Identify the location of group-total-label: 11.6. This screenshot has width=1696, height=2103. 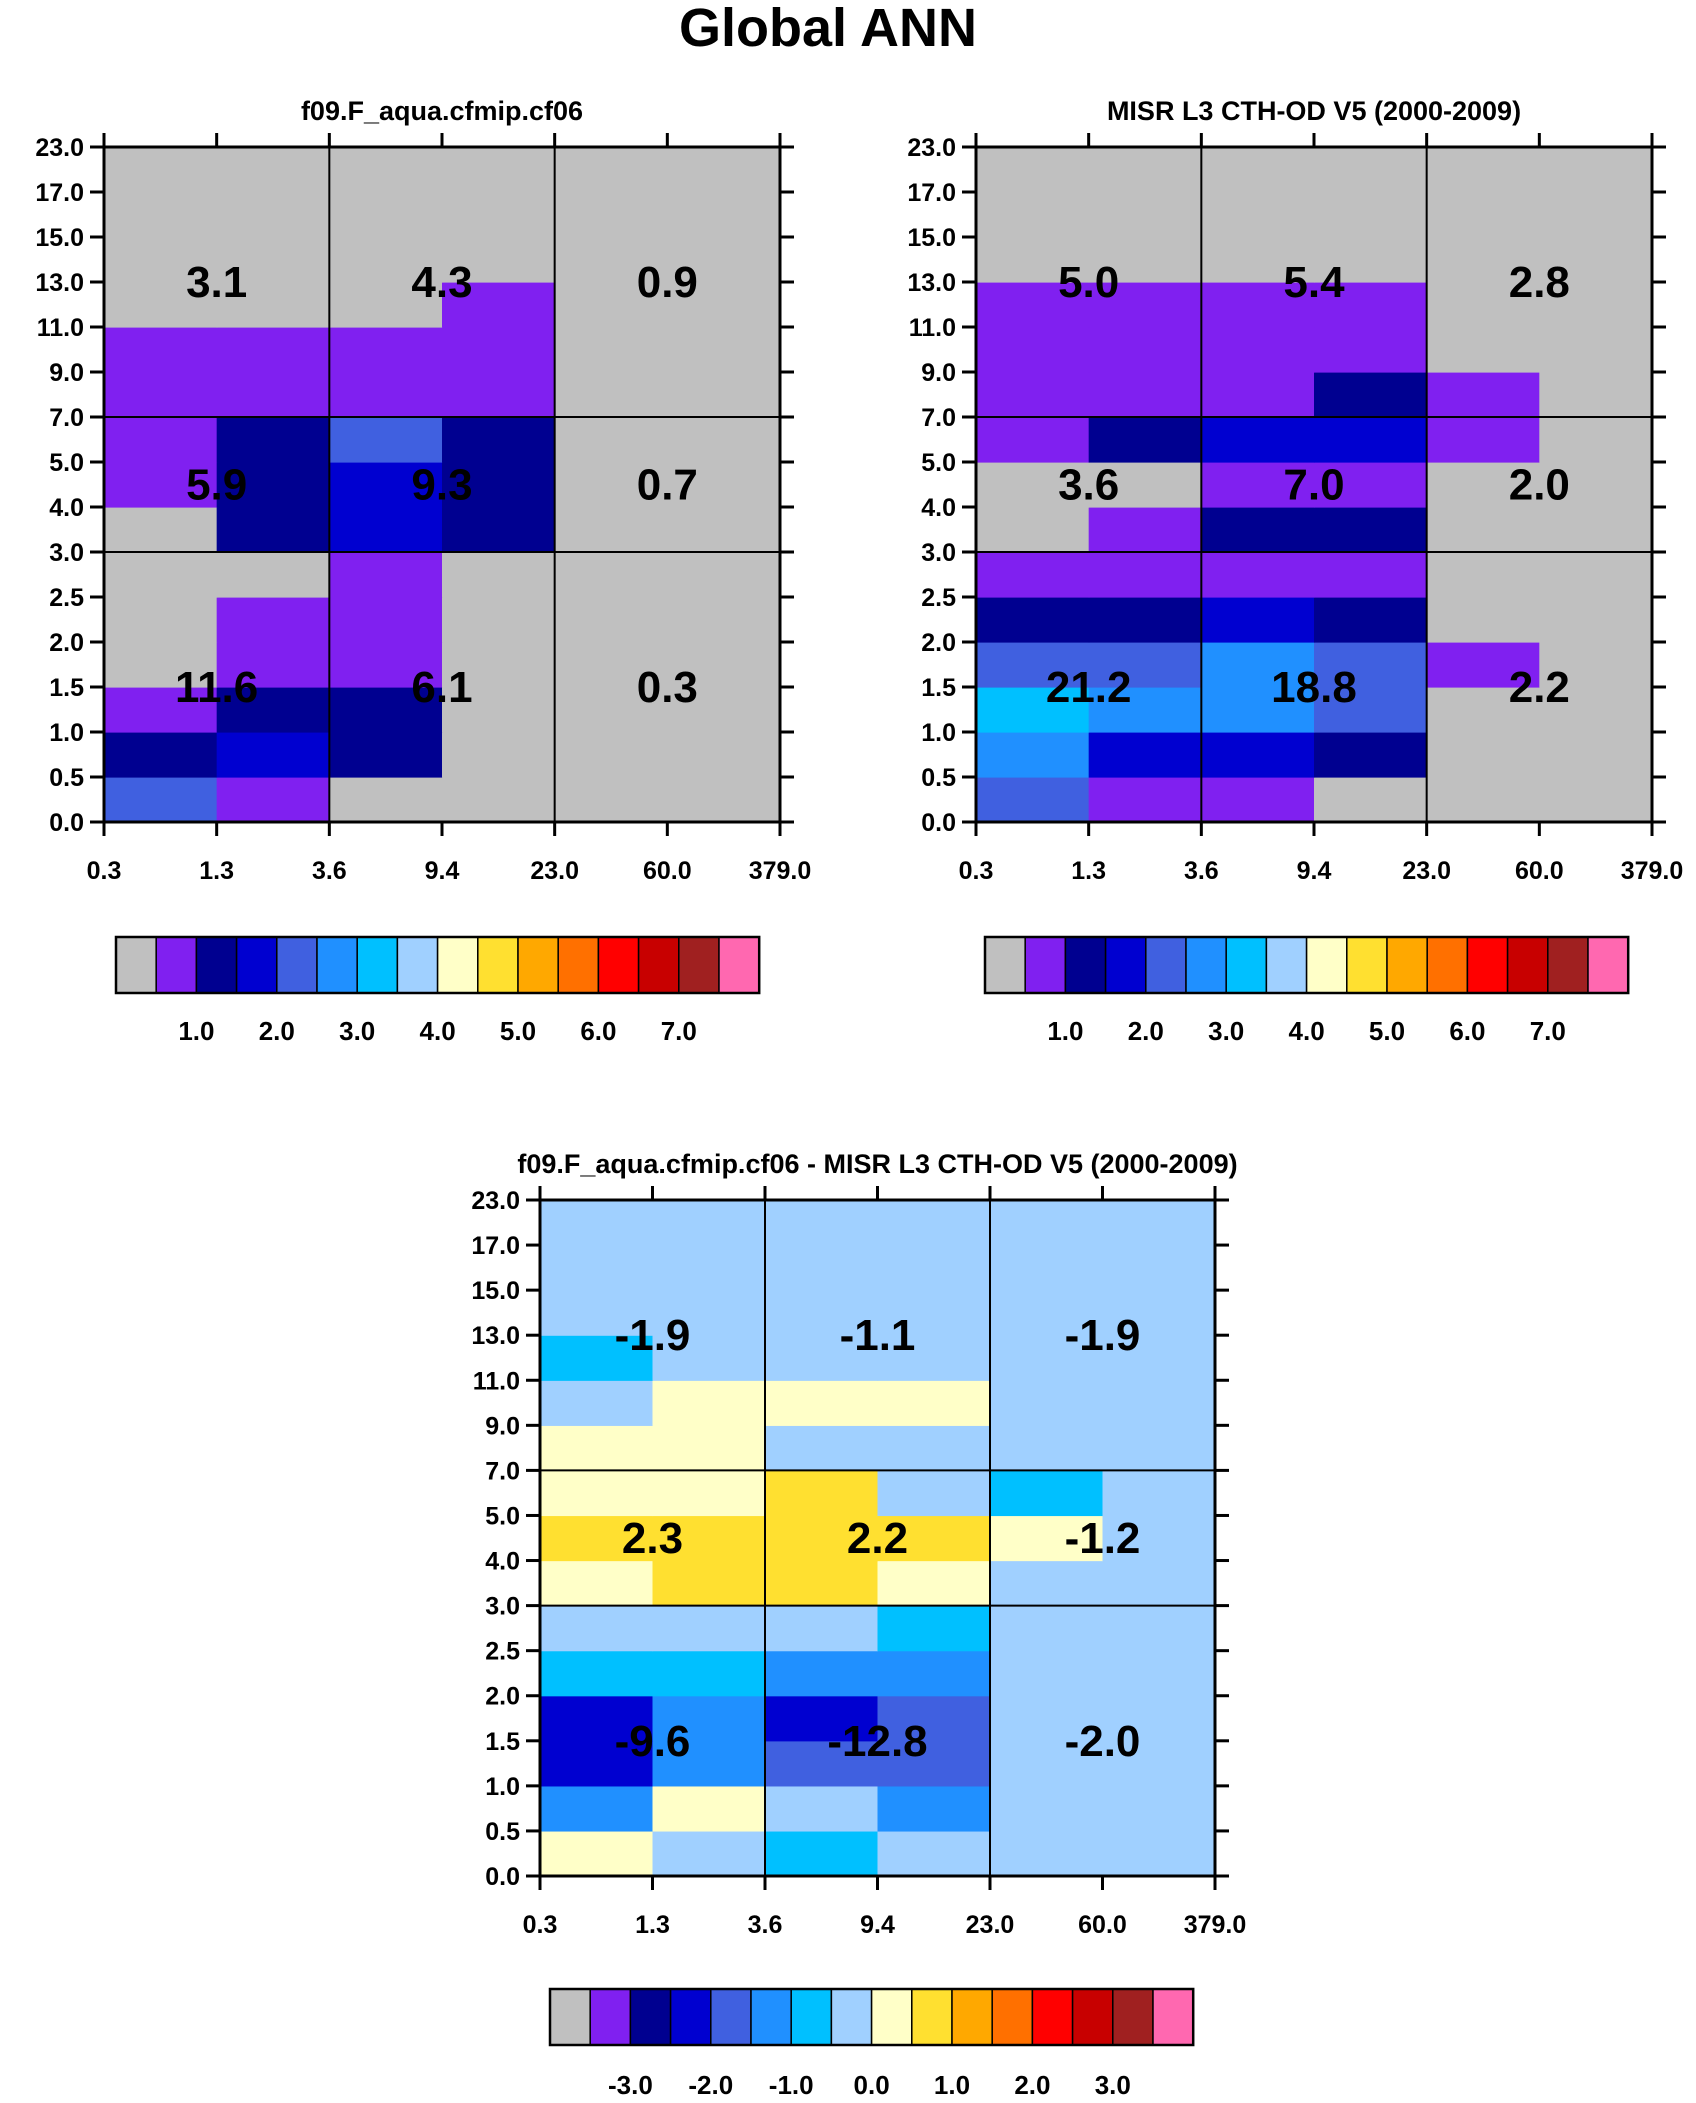
(216, 687).